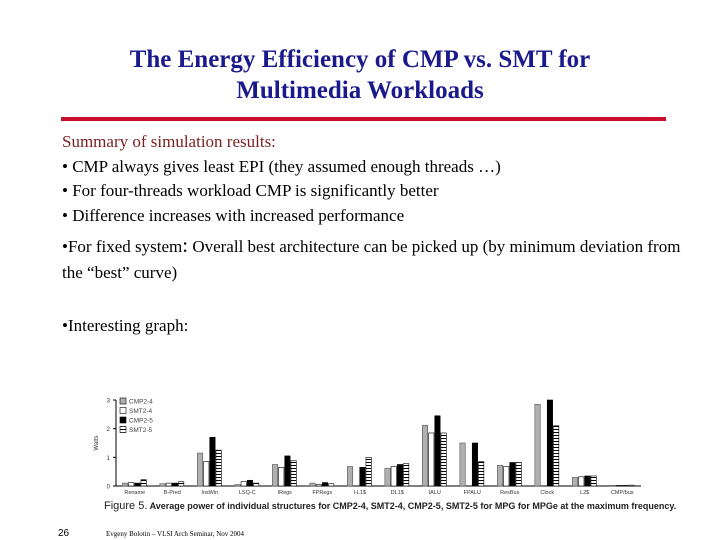 This screenshot has height=540, width=720. I want to click on x-tick-label: IRegs, so click(285, 493).